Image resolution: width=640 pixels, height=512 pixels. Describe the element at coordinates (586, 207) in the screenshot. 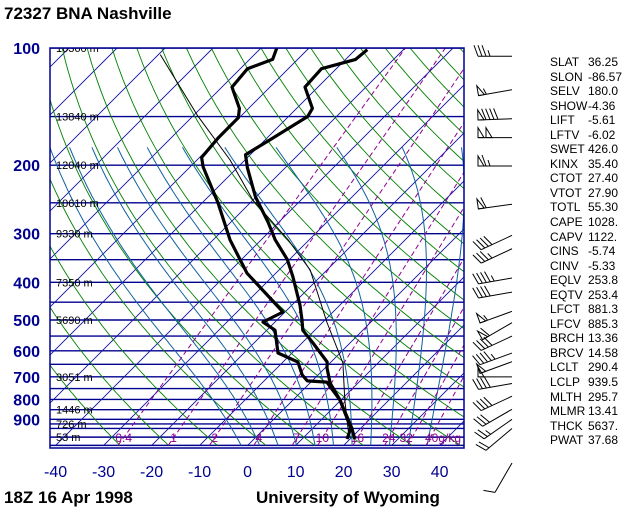

I see `index-row-totl: TOTL 55.30` at that location.